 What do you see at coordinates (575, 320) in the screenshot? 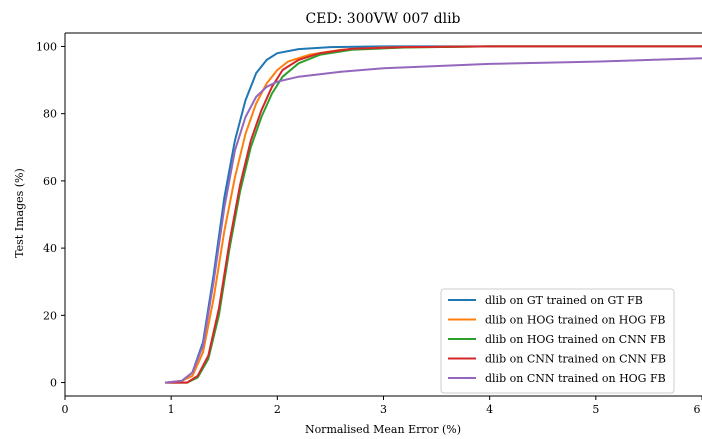
I see `legend-entry-label: dlib on HOG trained on HOG FB` at bounding box center [575, 320].